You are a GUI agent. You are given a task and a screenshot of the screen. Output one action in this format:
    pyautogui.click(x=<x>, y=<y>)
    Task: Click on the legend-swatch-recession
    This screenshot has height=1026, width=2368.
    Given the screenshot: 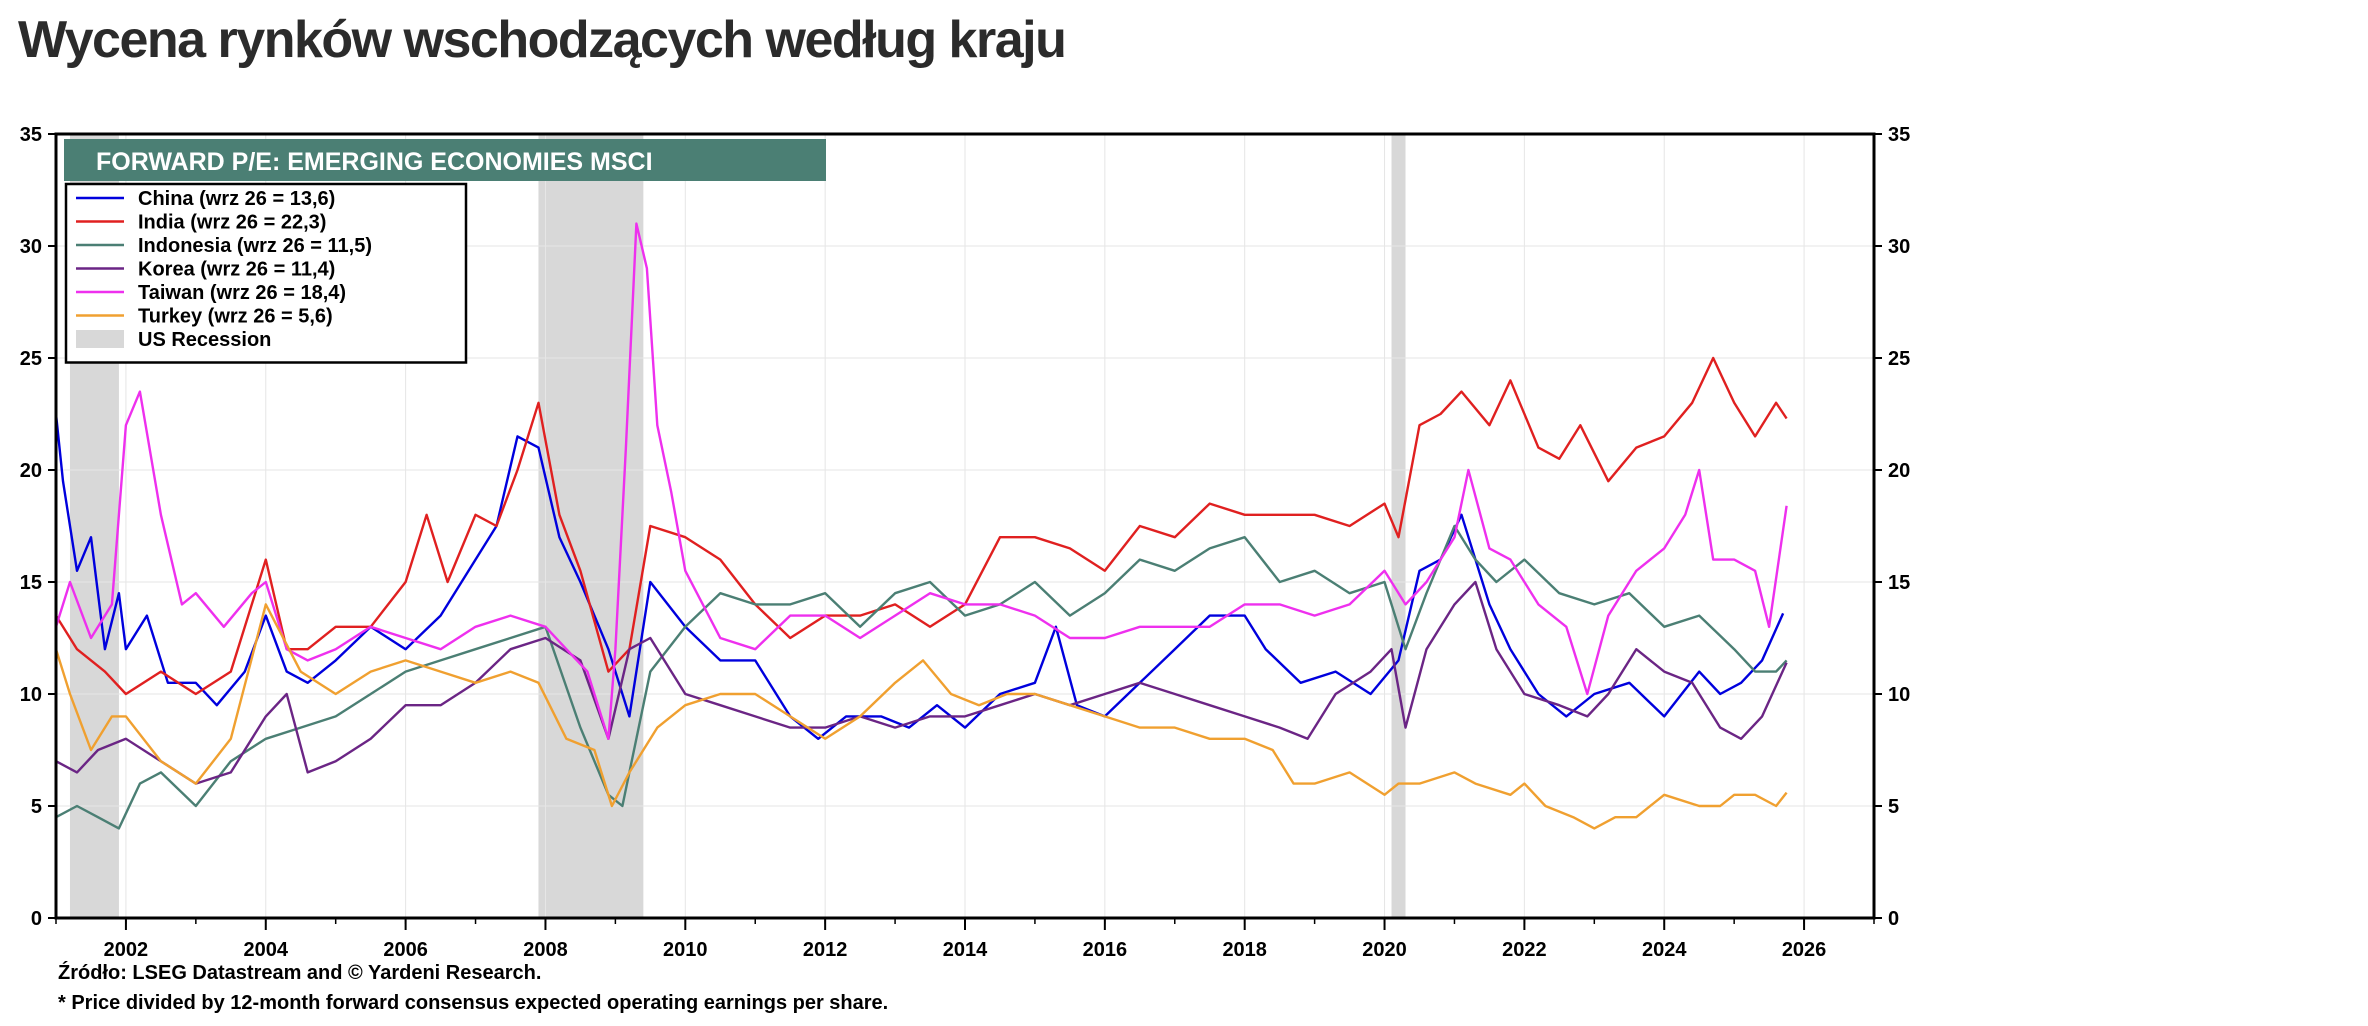 What is the action you would take?
    pyautogui.click(x=100, y=339)
    